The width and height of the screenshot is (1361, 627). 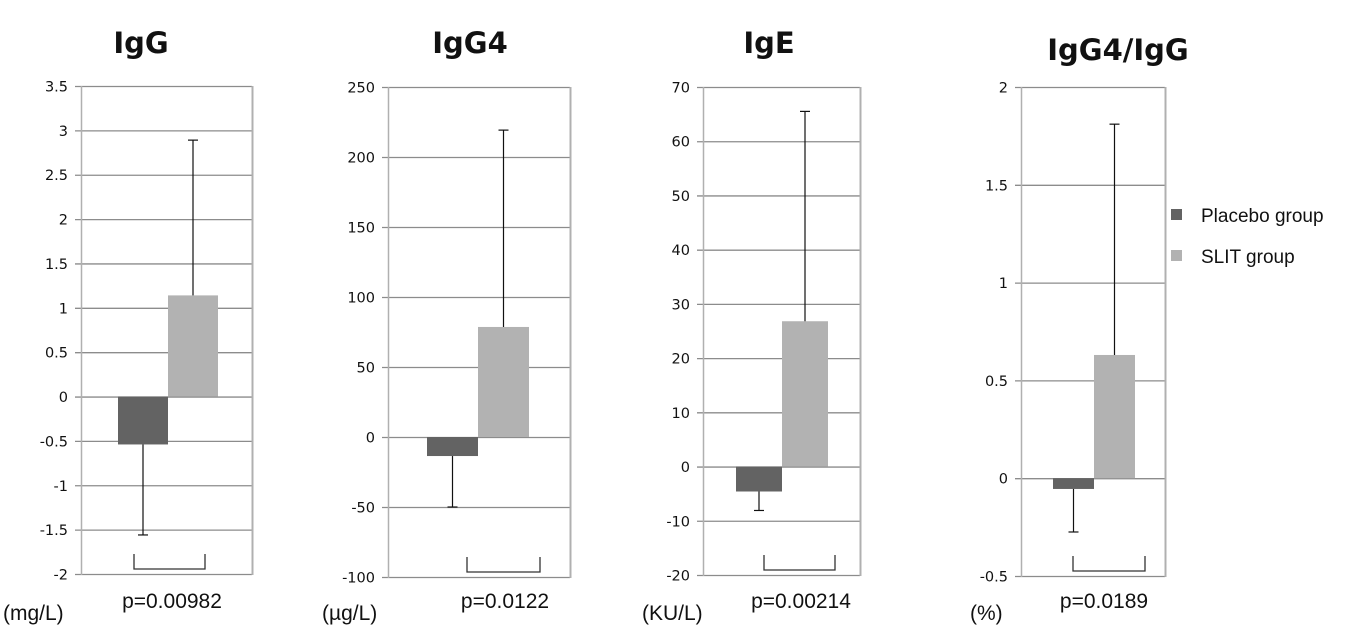 What do you see at coordinates (681, 143) in the screenshot?
I see `y-tick-label: 60` at bounding box center [681, 143].